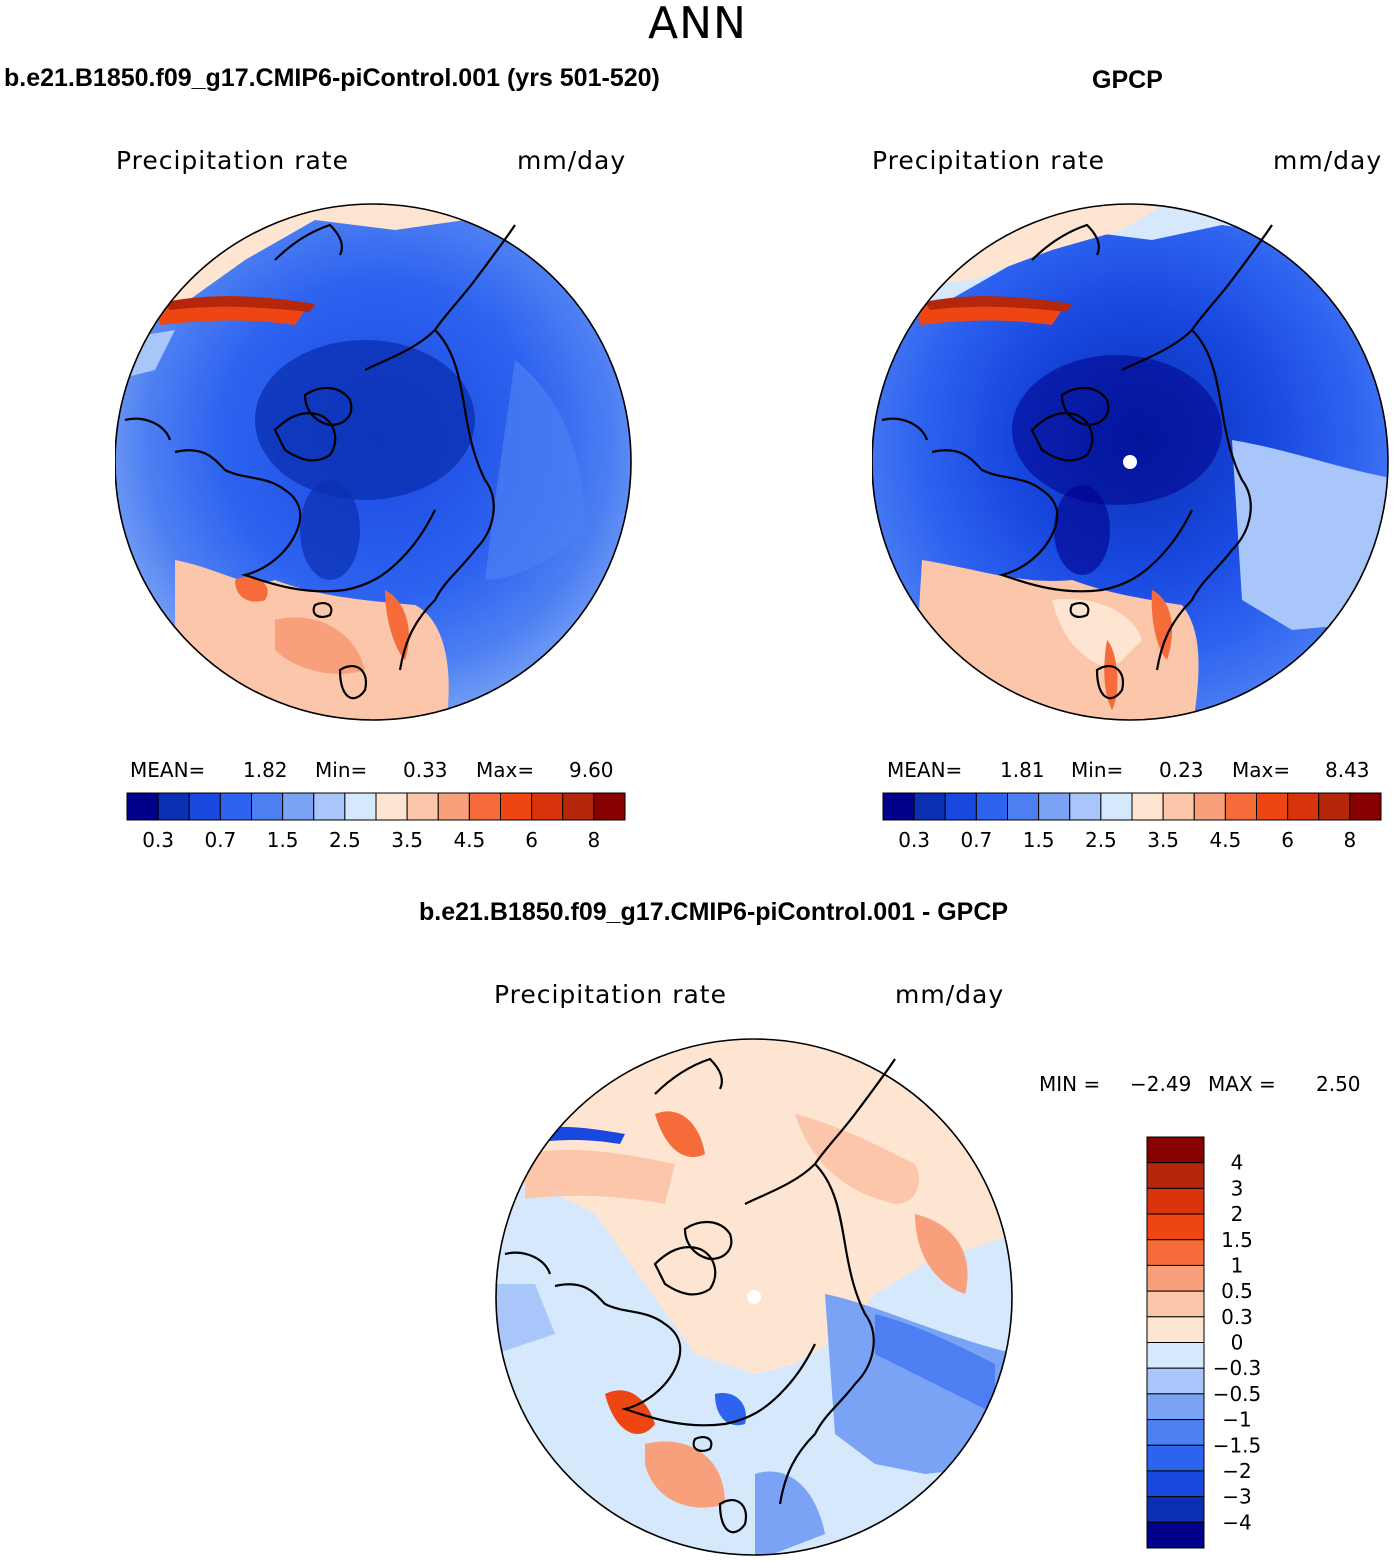 The height and width of the screenshot is (1561, 1395). What do you see at coordinates (1022, 770) in the screenshot?
I see `obs-mean-value: 1.81` at bounding box center [1022, 770].